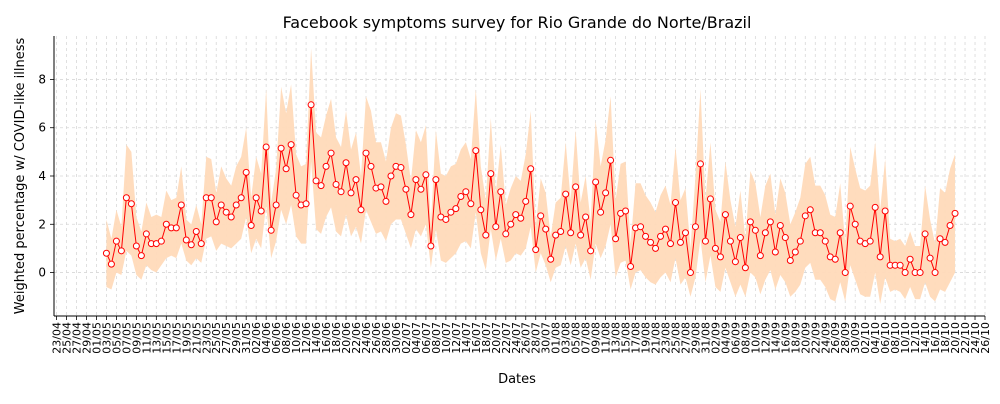 This screenshot has width=1000, height=404. What do you see at coordinates (935, 338) in the screenshot?
I see `x-tick-label: 16/10` at bounding box center [935, 338].